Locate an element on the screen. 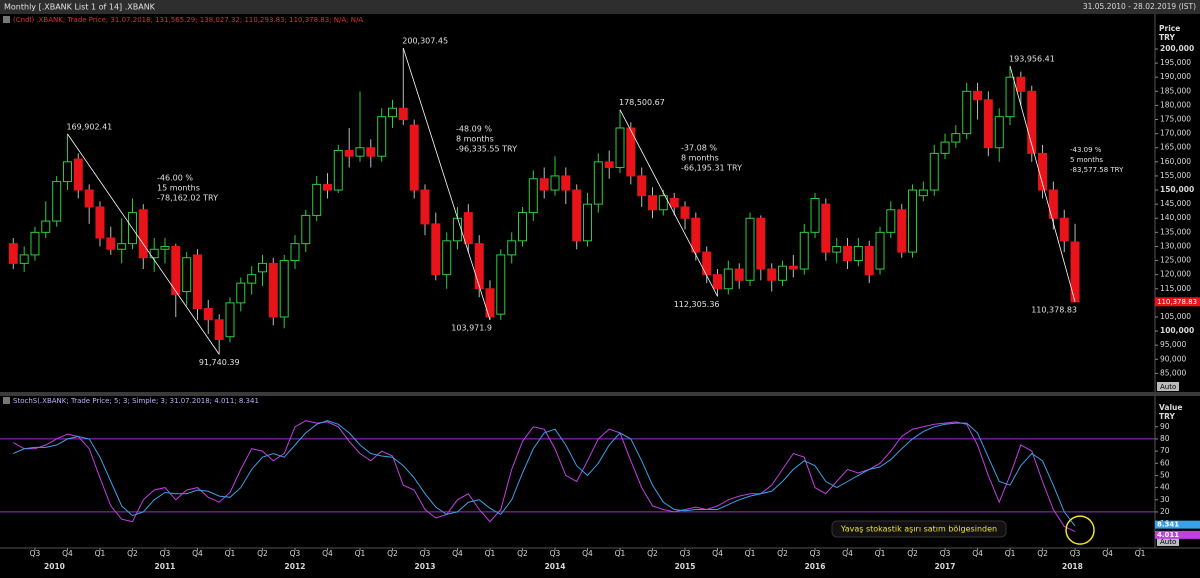 Image resolution: width=1200 pixels, height=578 pixels. note-text: Yavaş stokastik aşırı satım bölgesinden is located at coordinates (918, 529).